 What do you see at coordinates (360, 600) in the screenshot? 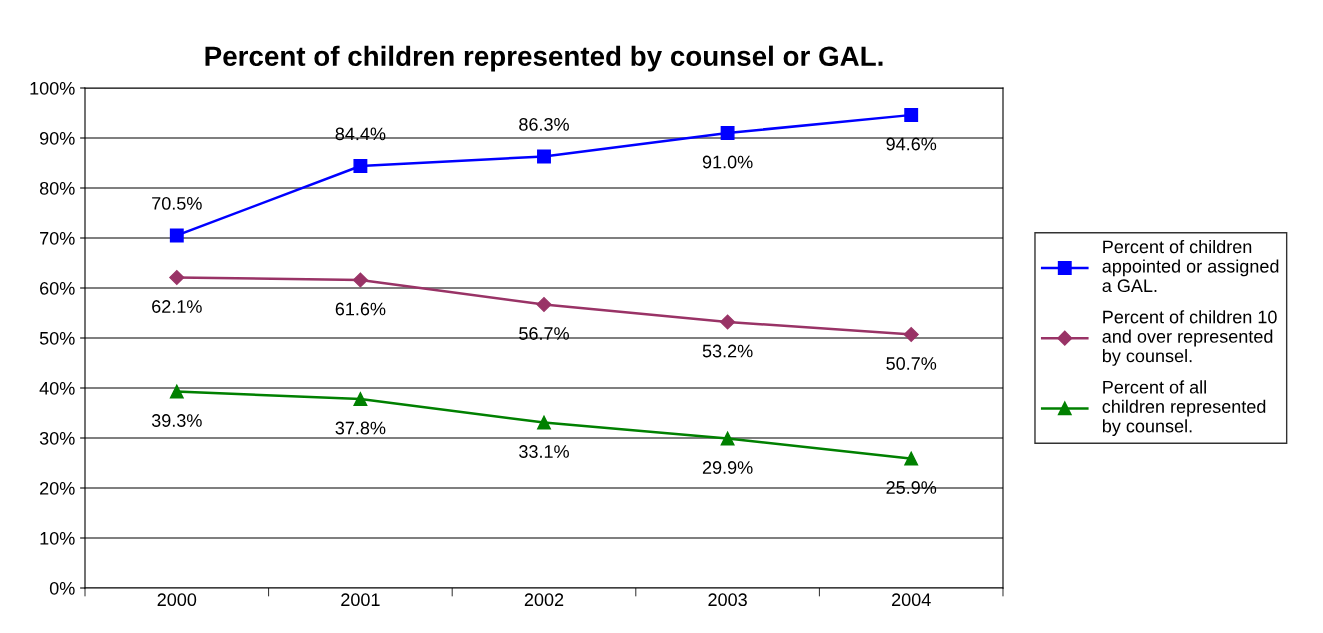
I see `x-tick-label: 2001` at bounding box center [360, 600].